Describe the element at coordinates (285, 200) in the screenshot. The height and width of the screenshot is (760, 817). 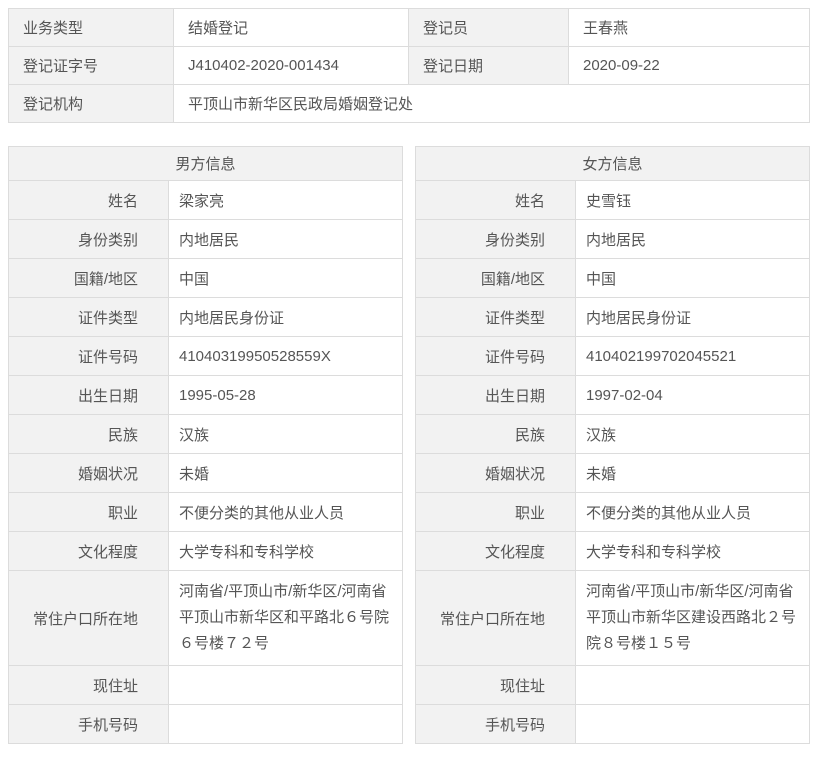
I see `field-value: 梁家亮` at that location.